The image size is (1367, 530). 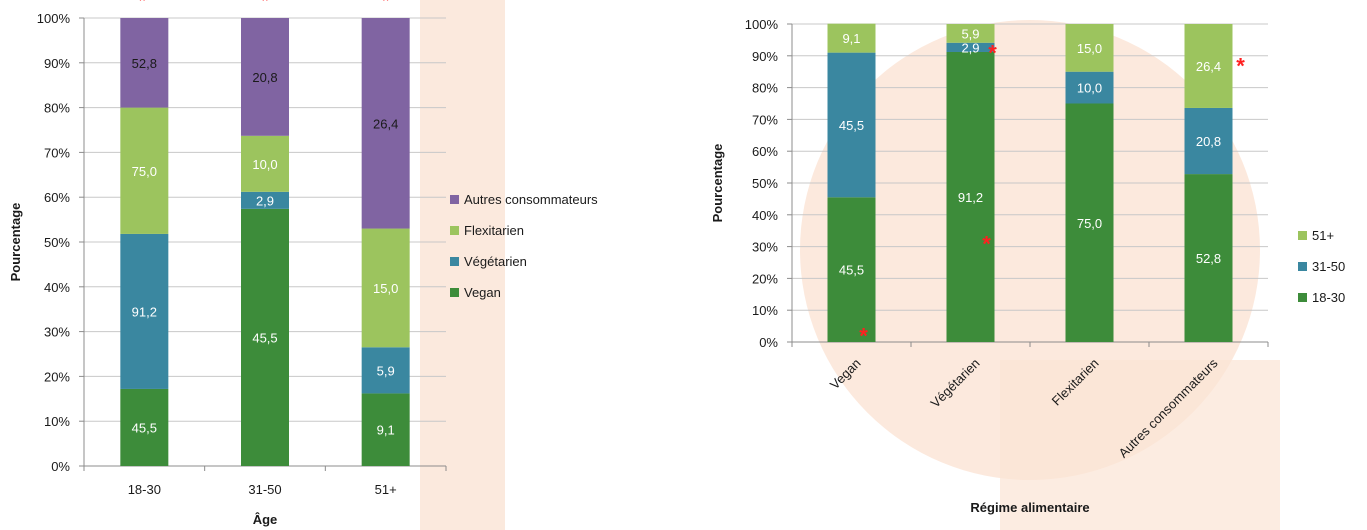 What do you see at coordinates (1075, 382) in the screenshot?
I see `x-tick-label: Flexitarien` at bounding box center [1075, 382].